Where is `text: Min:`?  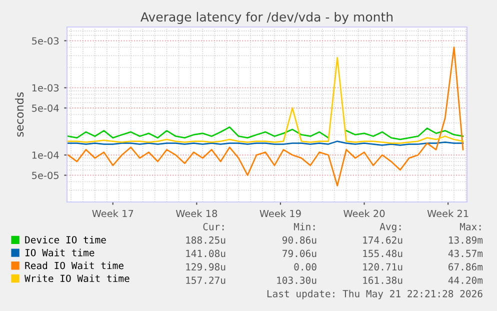 text: Min: is located at coordinates (304, 226).